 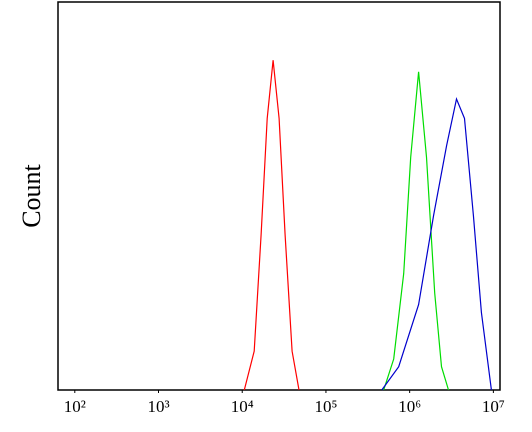 I want to click on x-tick-label: 10³, so click(x=158, y=406).